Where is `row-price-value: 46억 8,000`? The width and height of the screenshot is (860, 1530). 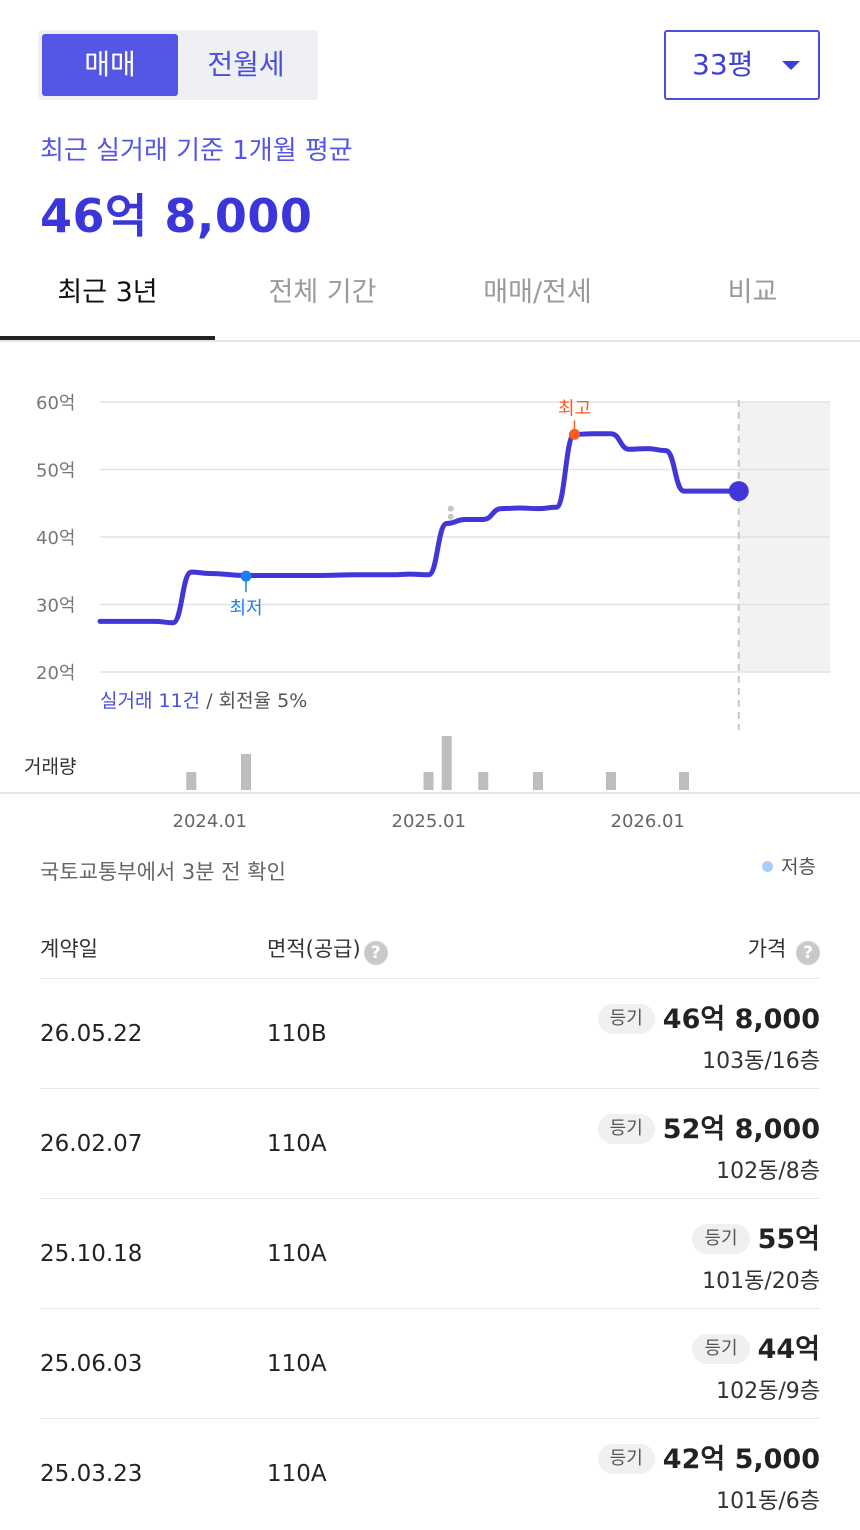
row-price-value: 46억 8,000 is located at coordinates (741, 1019).